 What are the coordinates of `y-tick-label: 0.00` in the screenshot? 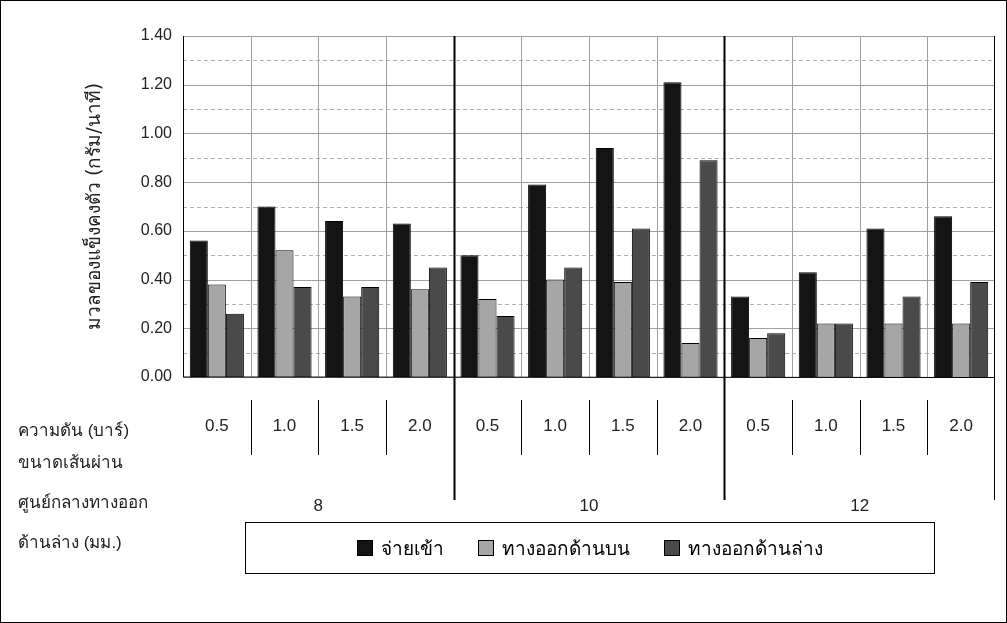 It's located at (156, 376).